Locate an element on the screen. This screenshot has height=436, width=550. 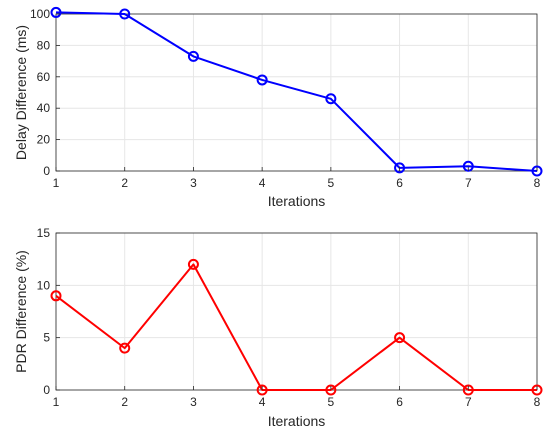
delay-x-tick-label: 8 is located at coordinates (537, 183).